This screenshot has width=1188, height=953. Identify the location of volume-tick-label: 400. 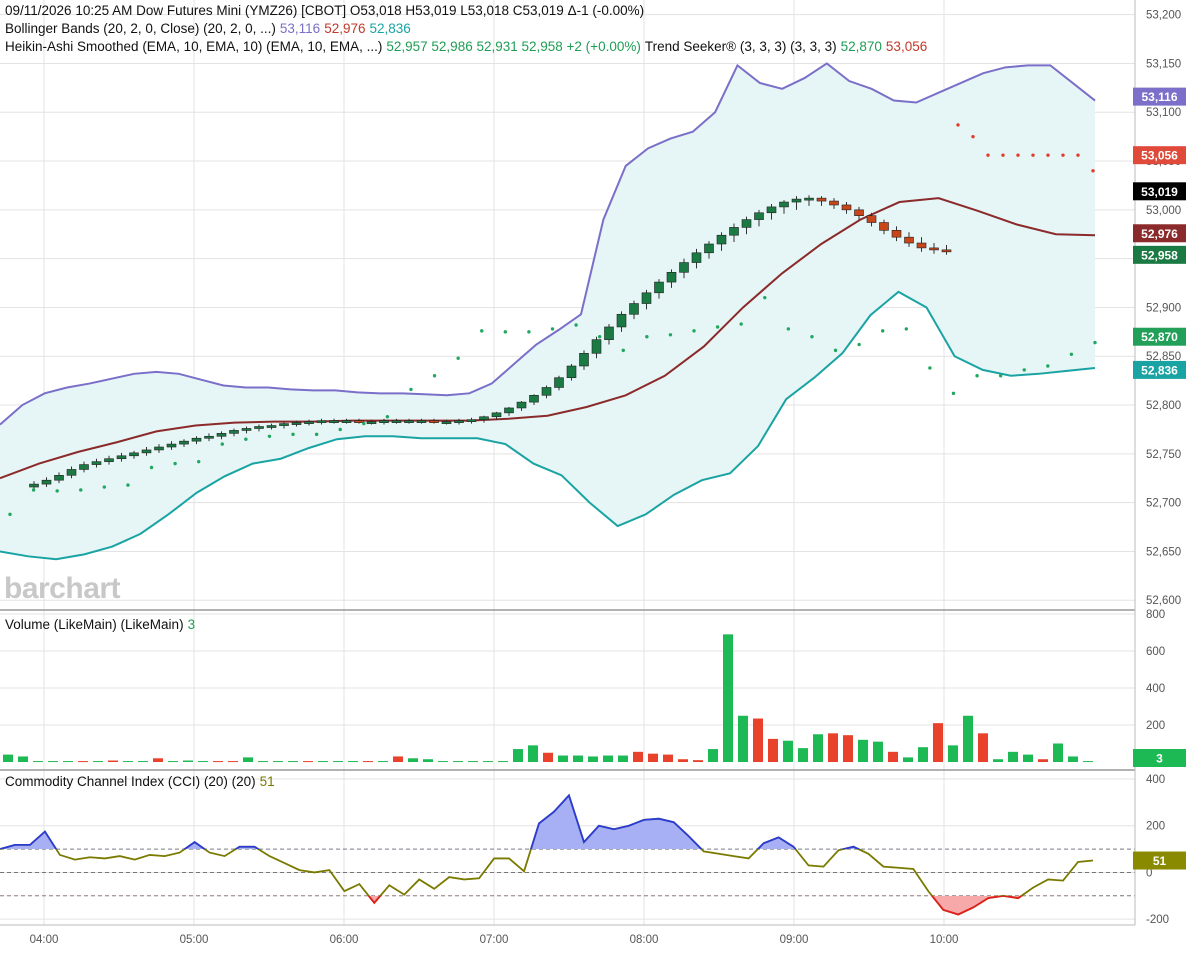
(1155, 689).